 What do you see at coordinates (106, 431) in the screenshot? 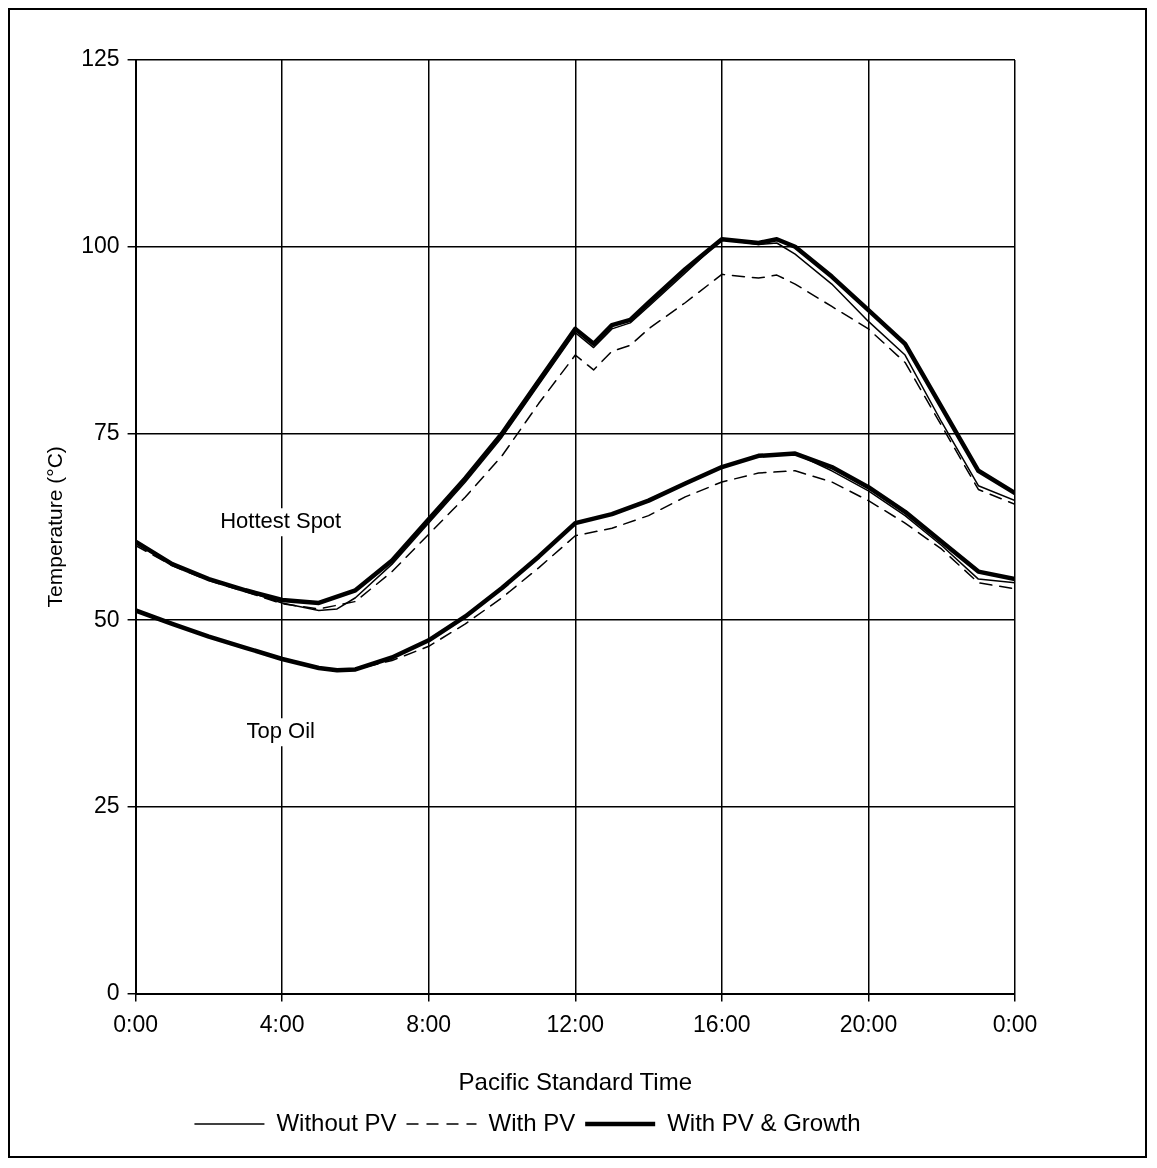
I see `y-tick-label: 75` at bounding box center [106, 431].